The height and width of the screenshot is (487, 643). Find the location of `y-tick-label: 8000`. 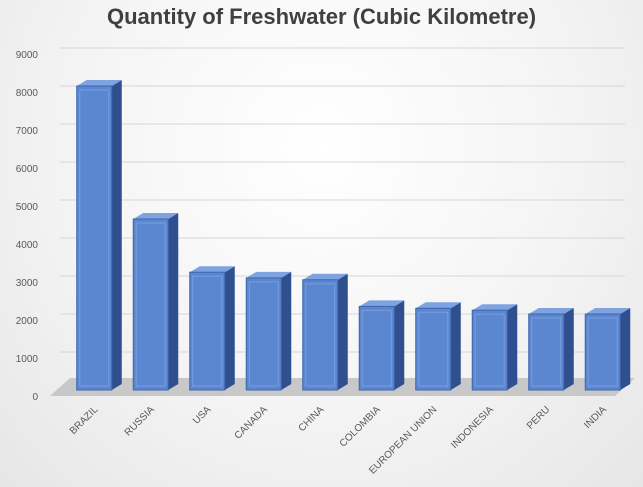

y-tick-label: 8000 is located at coordinates (27, 93).